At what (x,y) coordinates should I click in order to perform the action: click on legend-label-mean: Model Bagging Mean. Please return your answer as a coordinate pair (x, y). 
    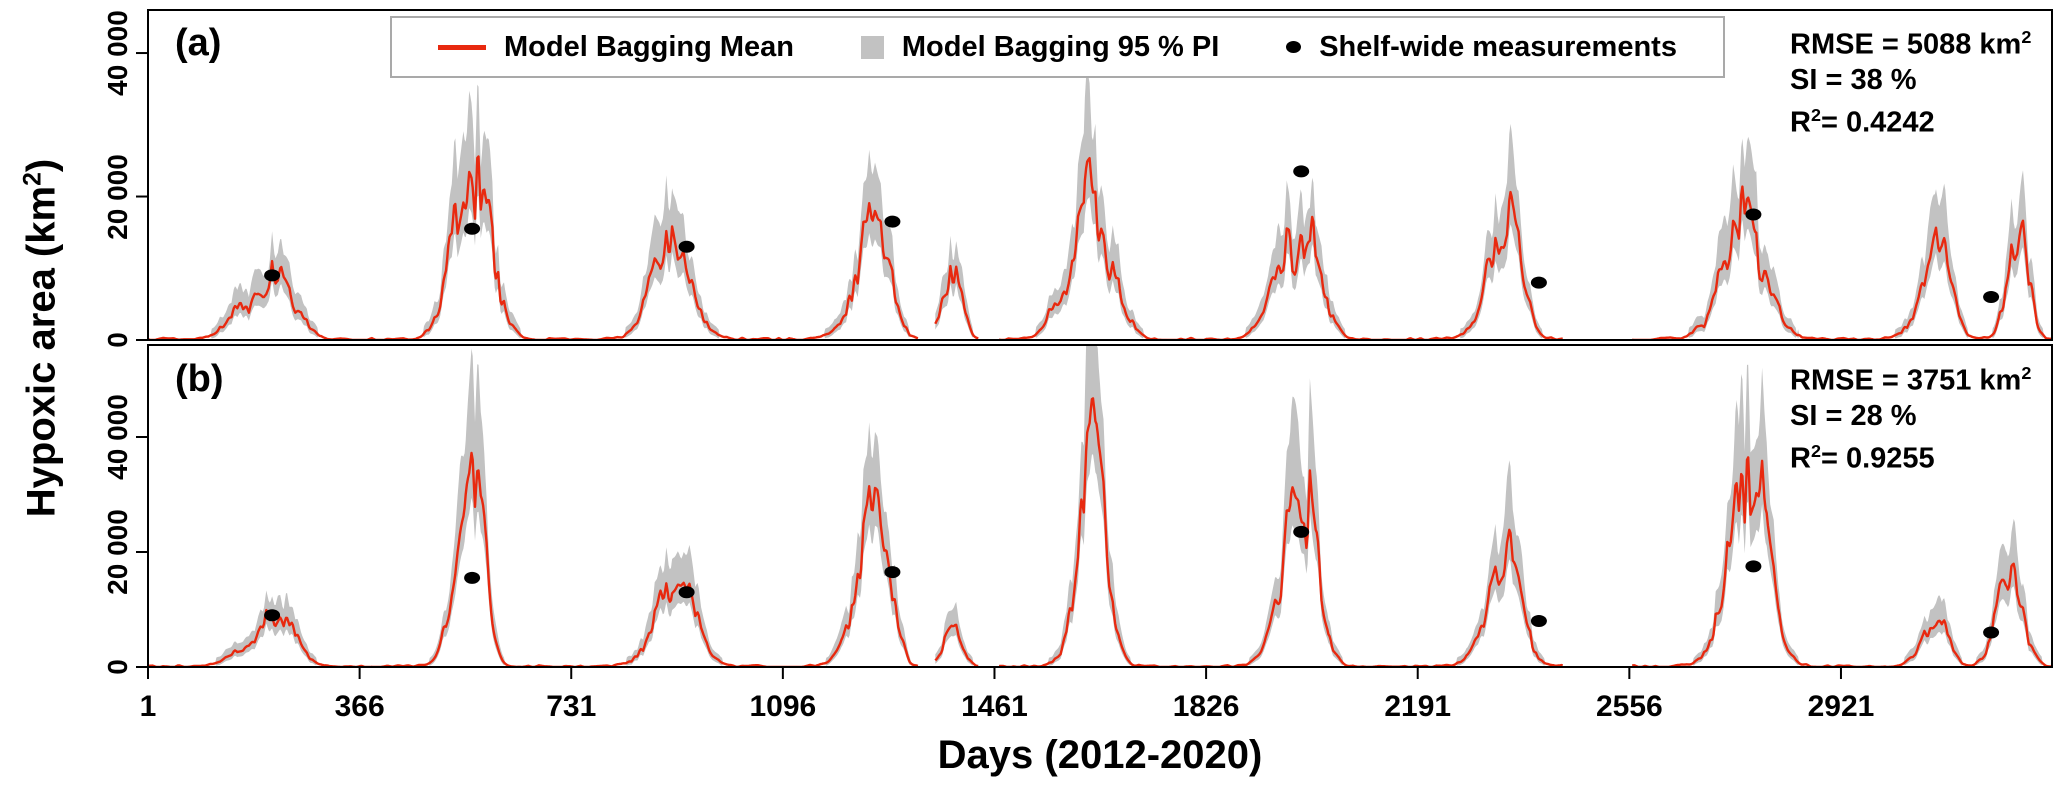
    Looking at the image, I should click on (649, 46).